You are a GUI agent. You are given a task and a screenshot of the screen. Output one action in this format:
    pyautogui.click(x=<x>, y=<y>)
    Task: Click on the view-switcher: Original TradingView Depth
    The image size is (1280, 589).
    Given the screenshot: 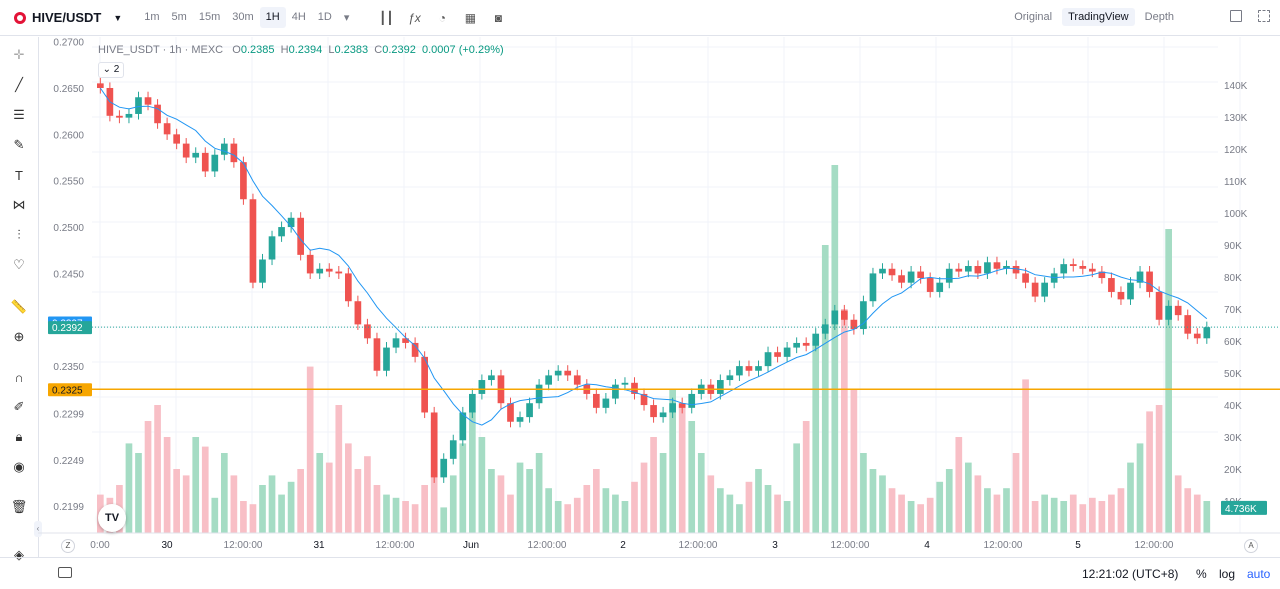 What is the action you would take?
    pyautogui.click(x=1094, y=17)
    